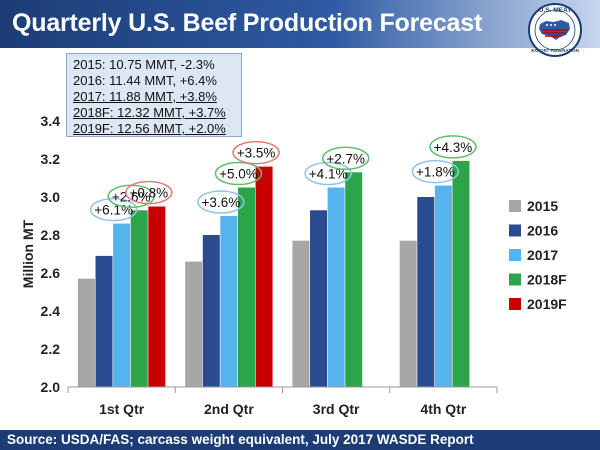  Describe the element at coordinates (194, 324) in the screenshot. I see `bar-2015-q2` at that location.